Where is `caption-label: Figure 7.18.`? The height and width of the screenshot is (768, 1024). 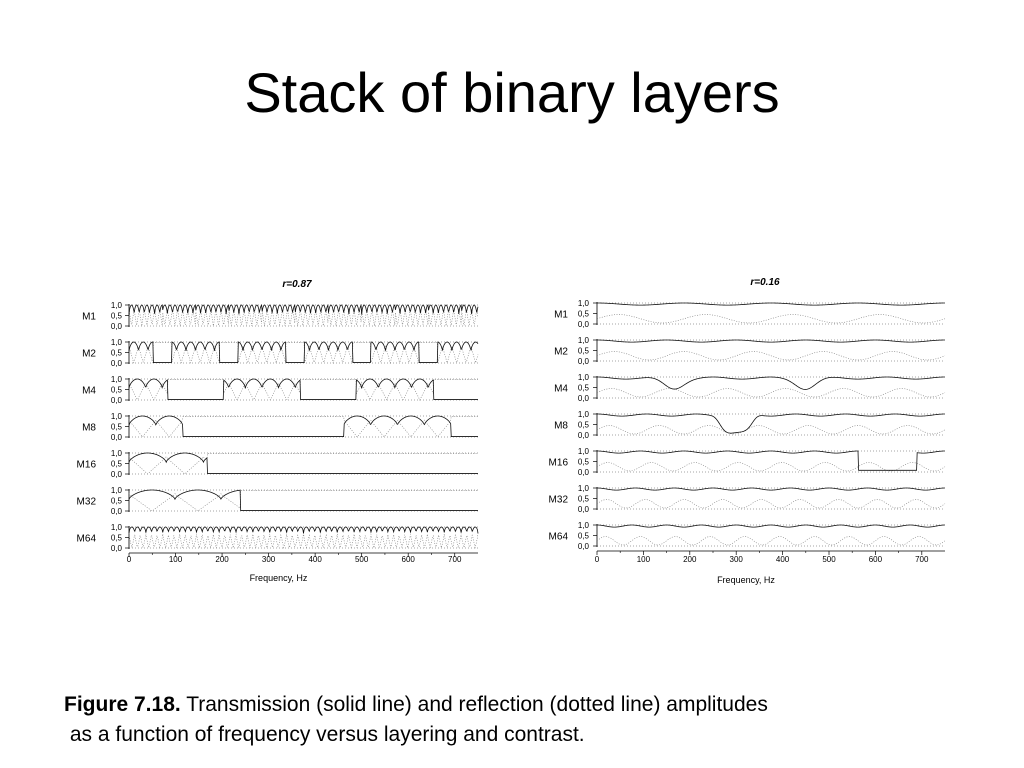
caption-label: Figure 7.18. is located at coordinates (122, 704).